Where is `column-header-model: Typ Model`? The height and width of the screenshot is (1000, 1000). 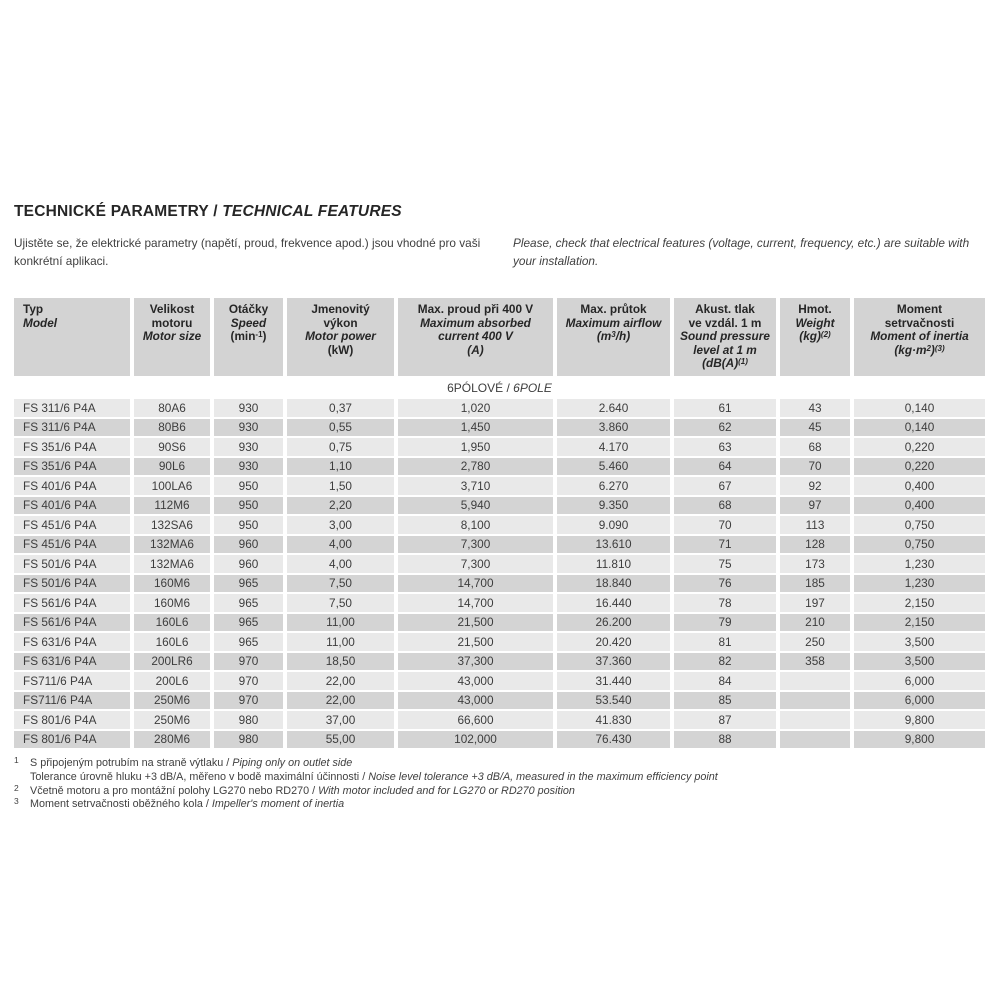 column-header-model: Typ Model is located at coordinates (74, 338).